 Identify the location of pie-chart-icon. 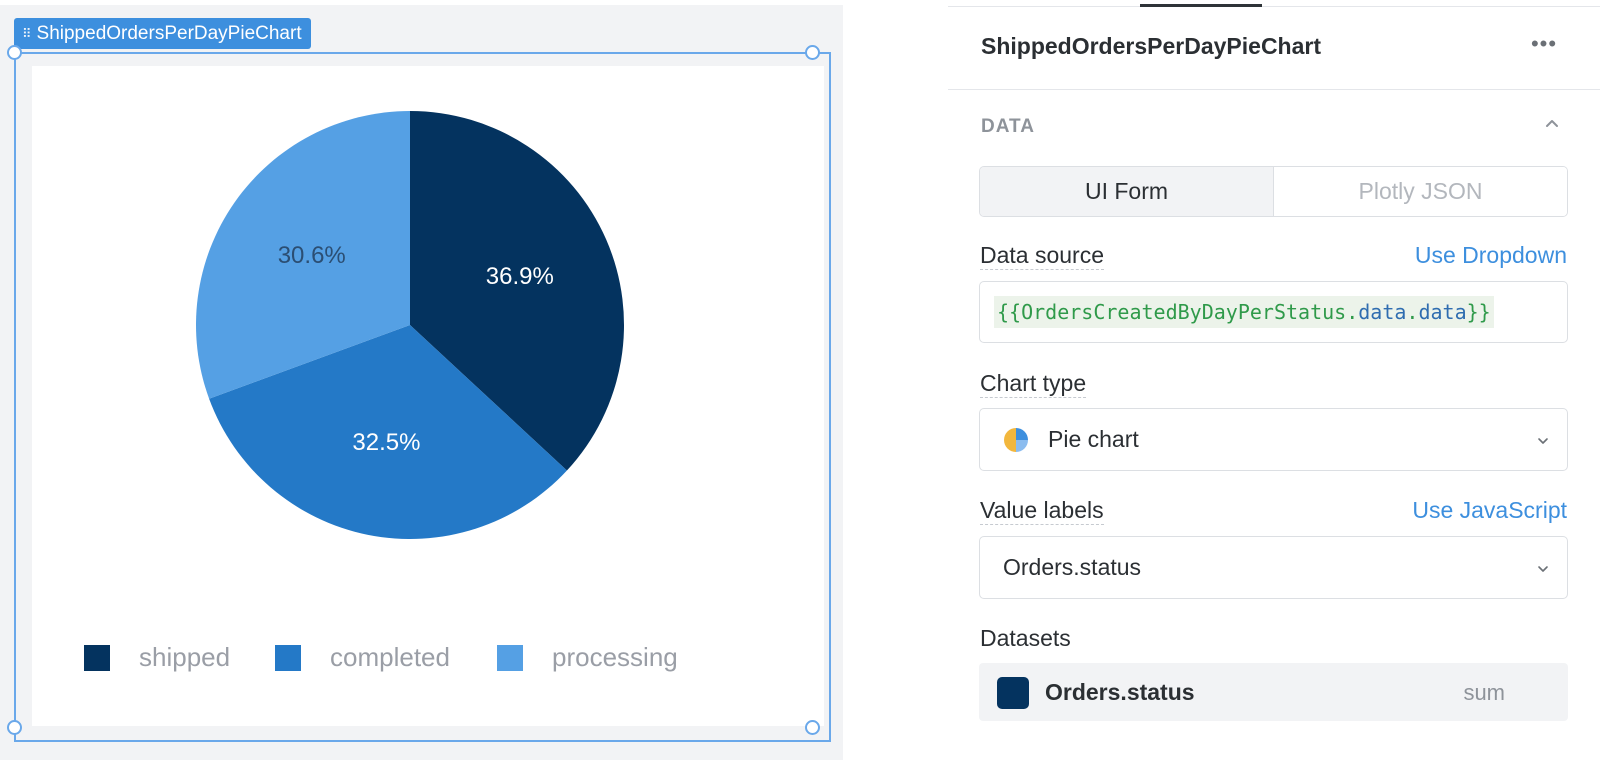
(1016, 440).